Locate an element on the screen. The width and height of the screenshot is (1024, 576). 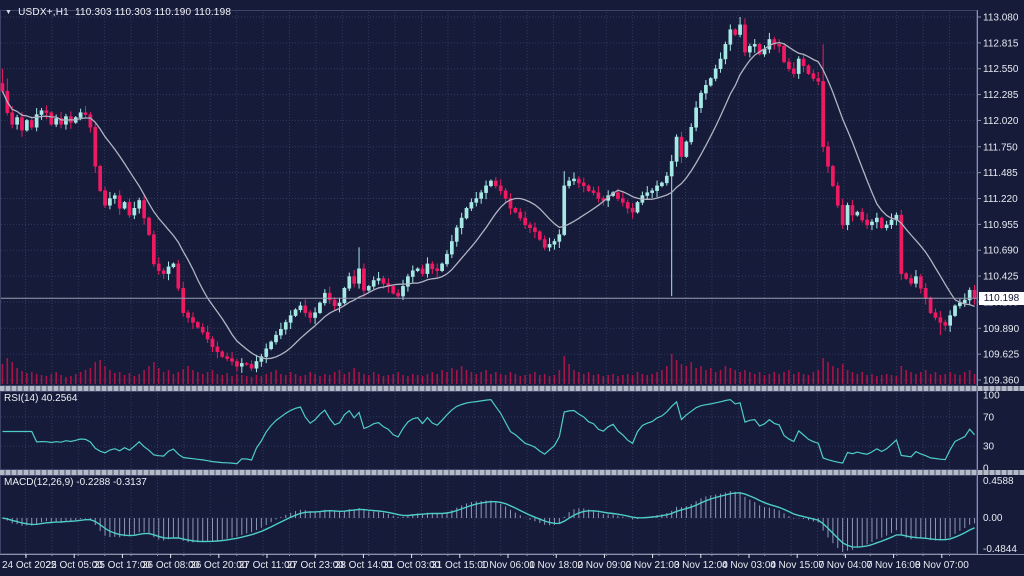
rsi-indicator-label: RSI(14) 40.2564 is located at coordinates (41, 398).